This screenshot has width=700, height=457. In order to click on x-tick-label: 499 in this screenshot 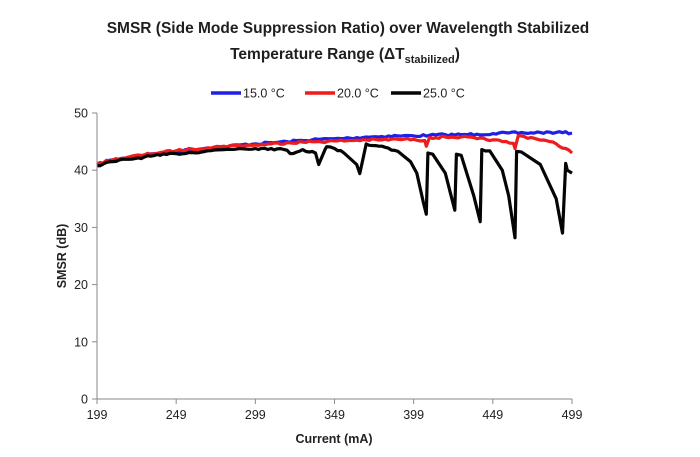, I will do `click(572, 415)`.